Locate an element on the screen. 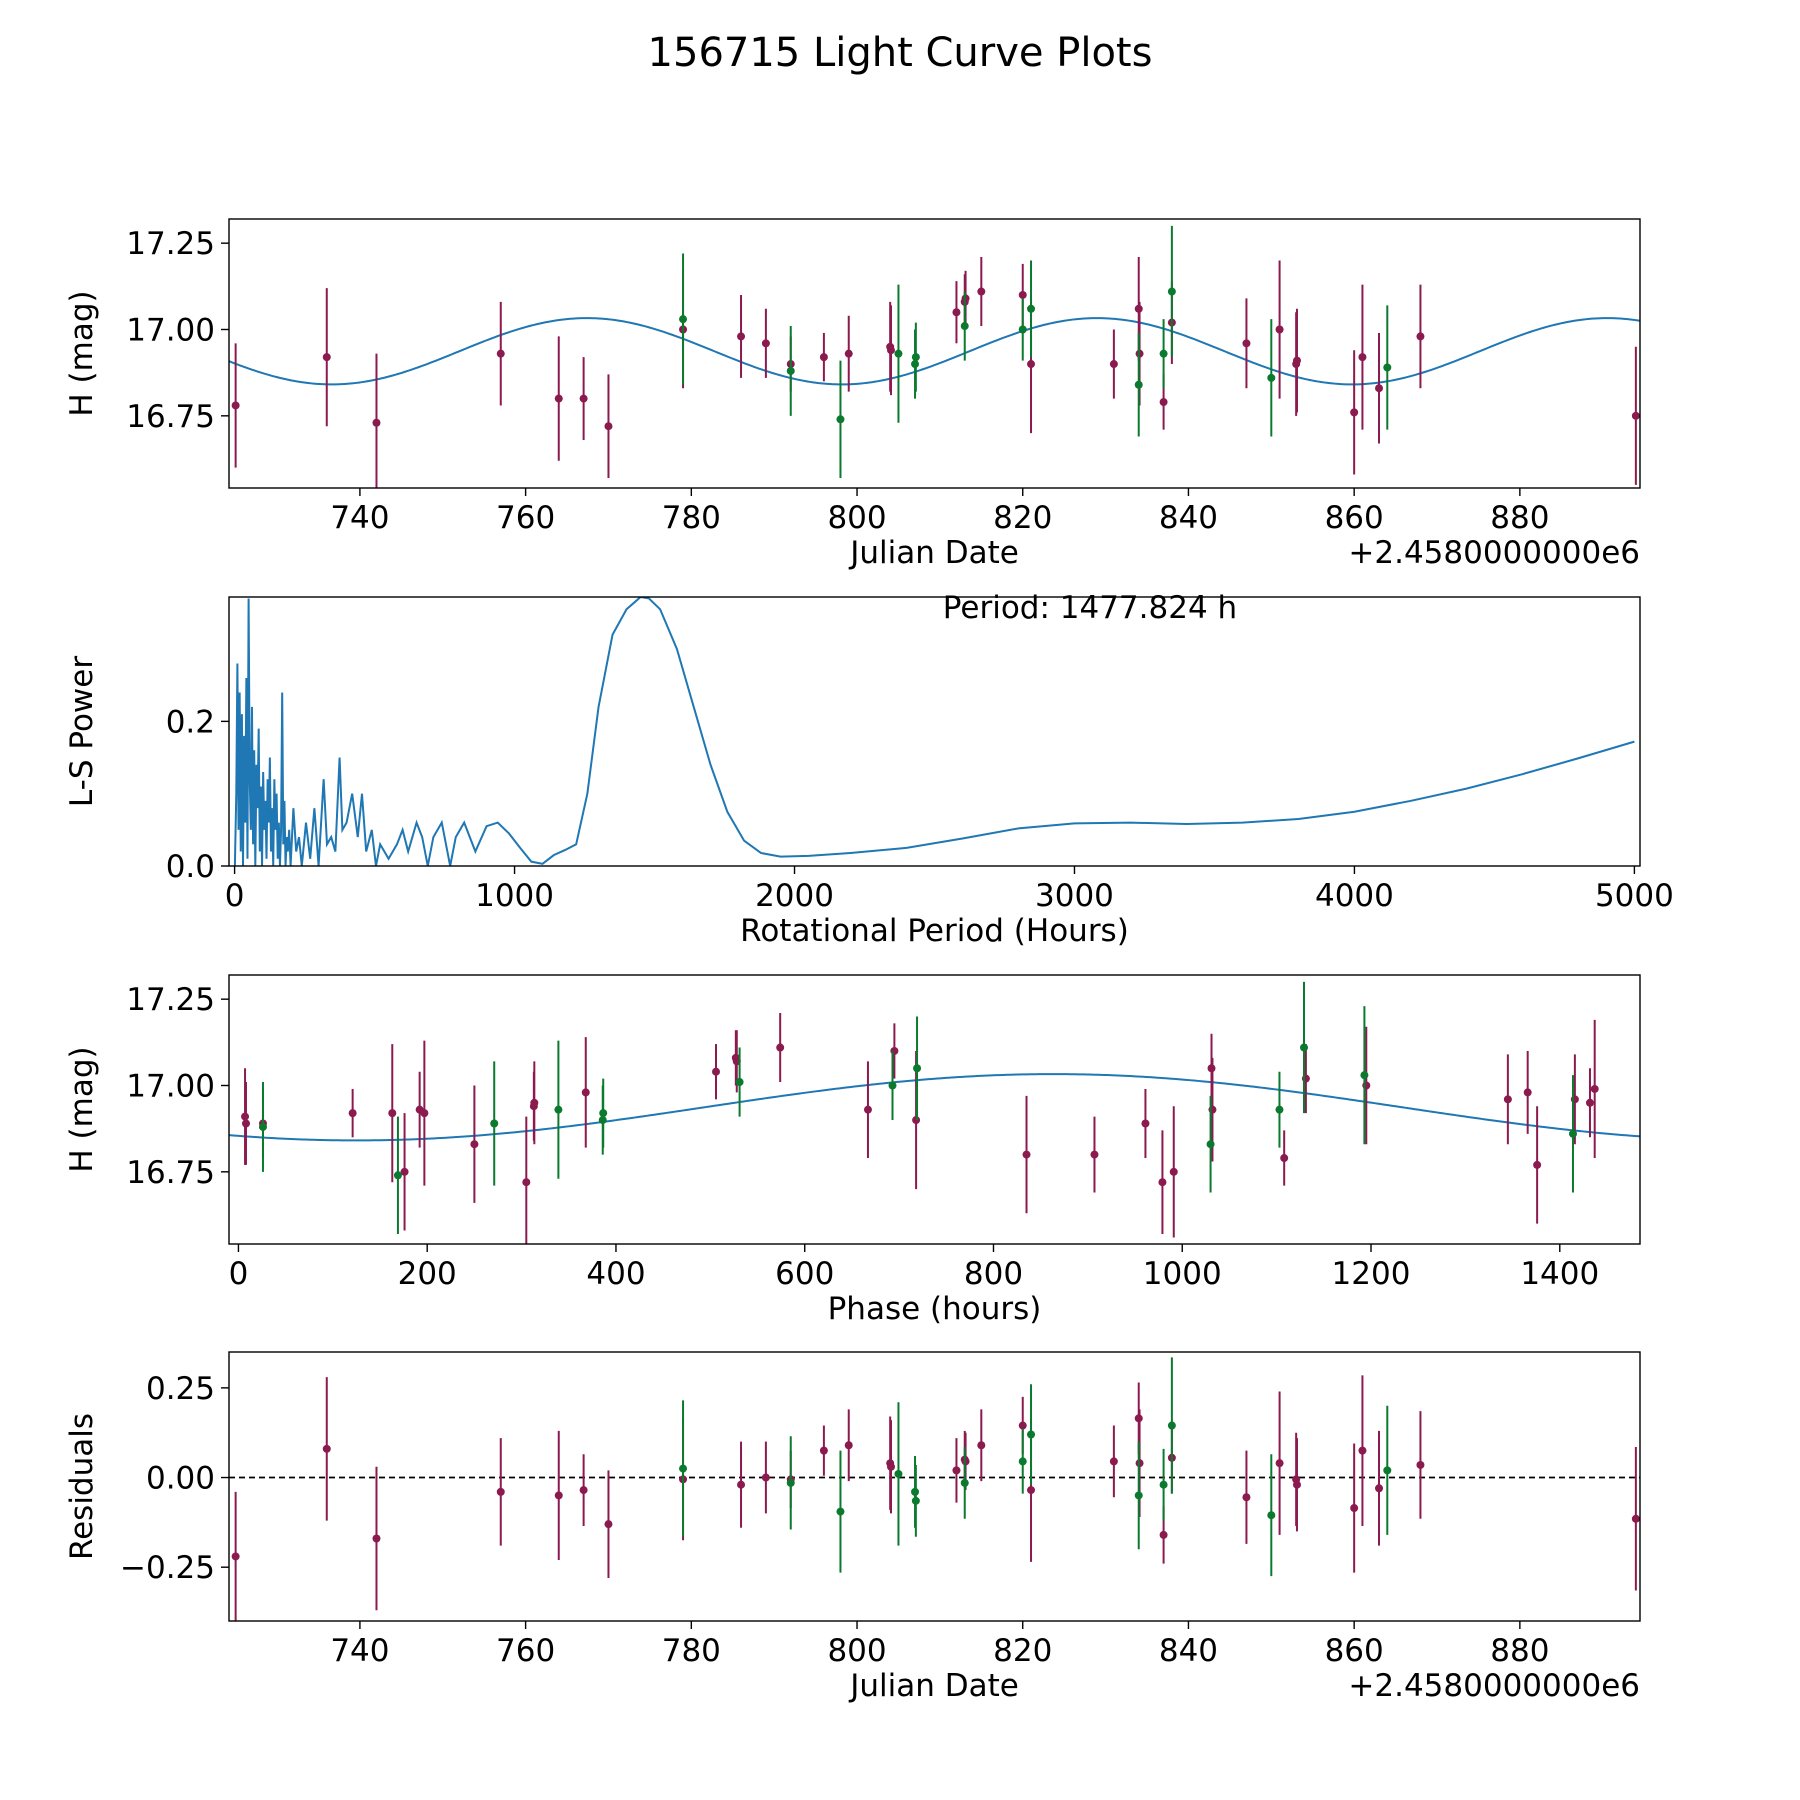 The width and height of the screenshot is (1800, 1800). y-axis-label: Residuals is located at coordinates (82, 1486).